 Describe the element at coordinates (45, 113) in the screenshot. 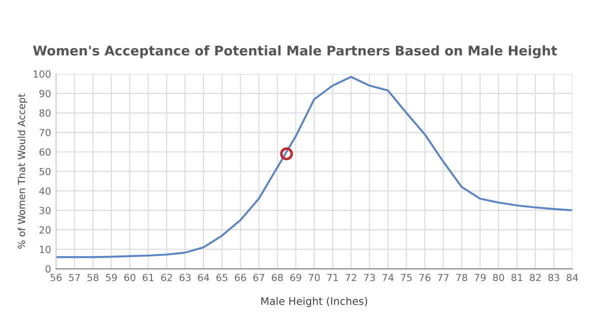

I see `y-tick-label: 80` at that location.